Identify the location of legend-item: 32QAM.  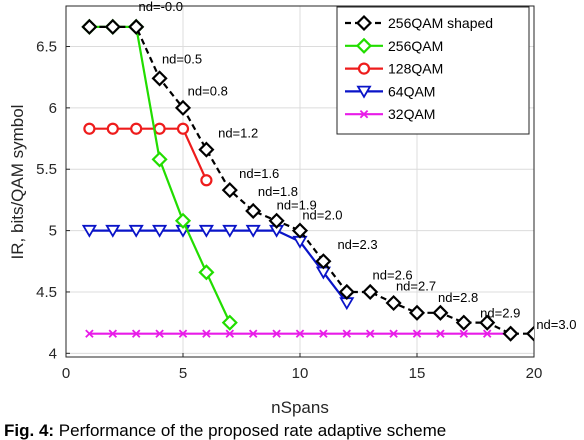
(390, 114).